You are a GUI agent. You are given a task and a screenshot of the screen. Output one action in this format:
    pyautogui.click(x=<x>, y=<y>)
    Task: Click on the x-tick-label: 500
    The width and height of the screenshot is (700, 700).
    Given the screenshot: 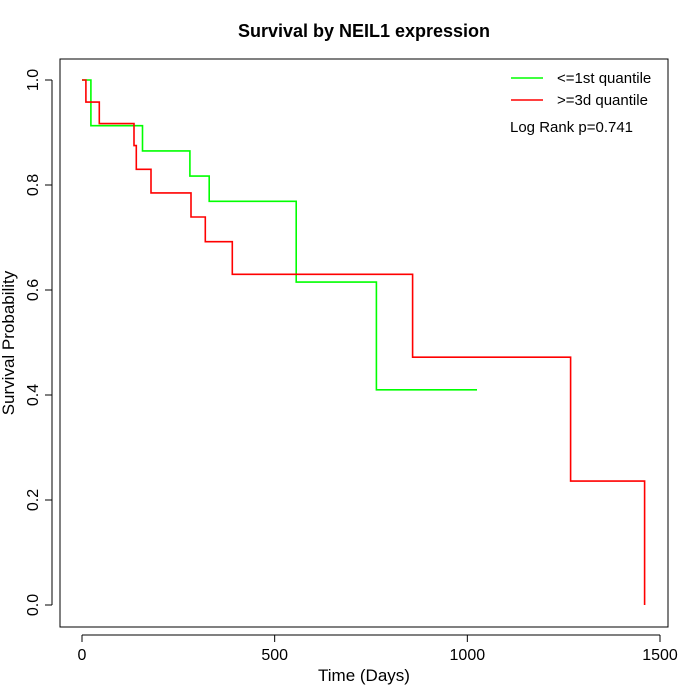 What is the action you would take?
    pyautogui.click(x=274, y=655)
    